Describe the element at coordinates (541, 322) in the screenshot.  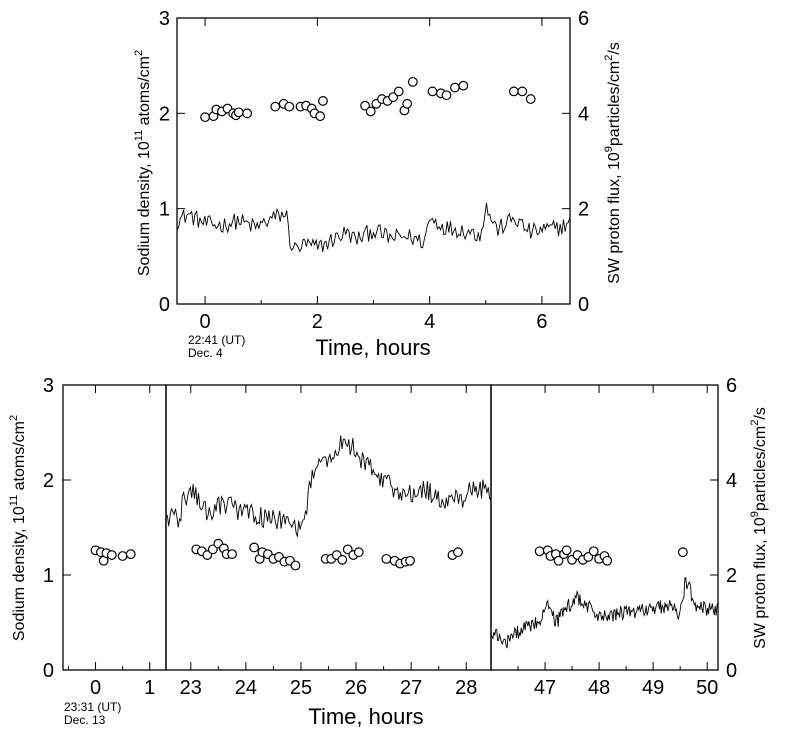
I see `x-tick-label: 6` at that location.